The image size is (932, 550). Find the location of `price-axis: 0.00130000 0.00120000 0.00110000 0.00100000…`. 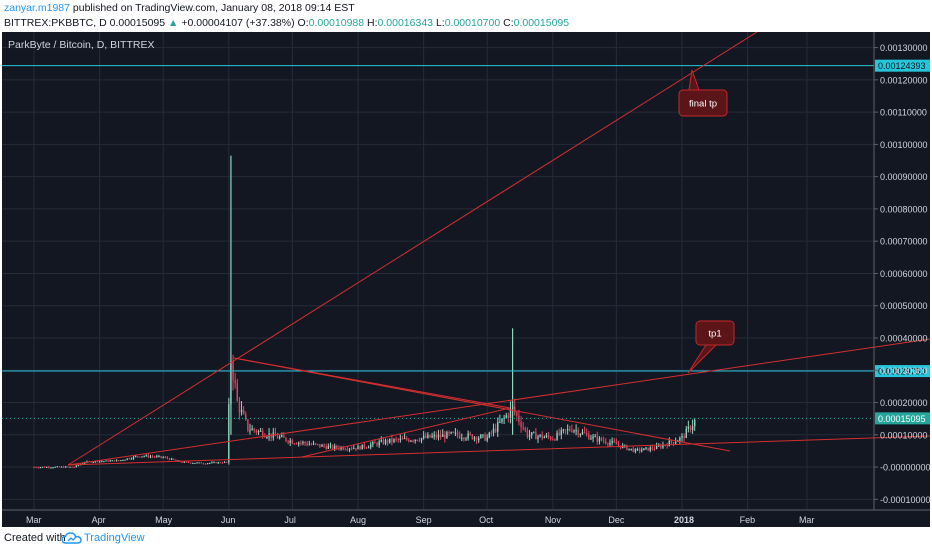

price-axis: 0.00130000 0.00120000 0.00110000 0.00100000… is located at coordinates (902, 271).